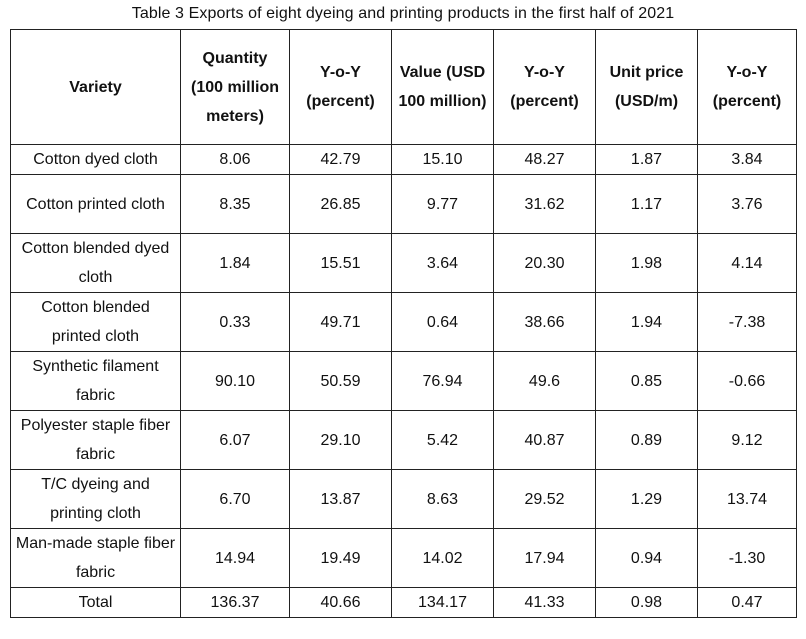  I want to click on cell-variety: Cotton blended printed cloth, so click(95, 322).